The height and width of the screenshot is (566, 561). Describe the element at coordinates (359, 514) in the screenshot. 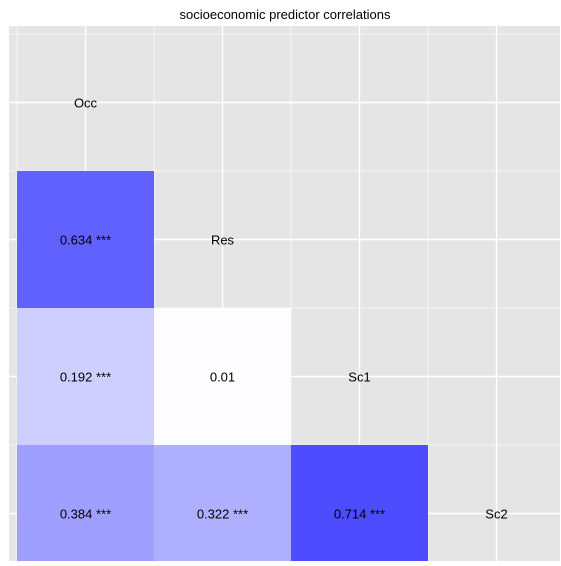

I see `cell-value-label: 0.714 ***` at that location.